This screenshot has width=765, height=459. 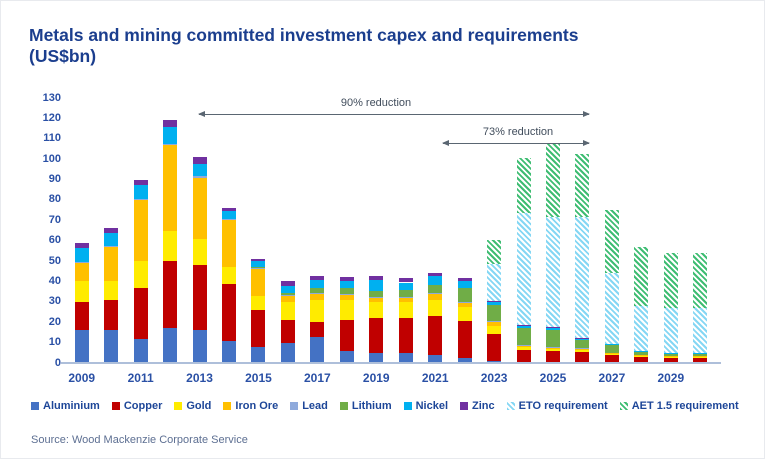 What do you see at coordinates (376, 310) in the screenshot?
I see `segment-2019-gold` at bounding box center [376, 310].